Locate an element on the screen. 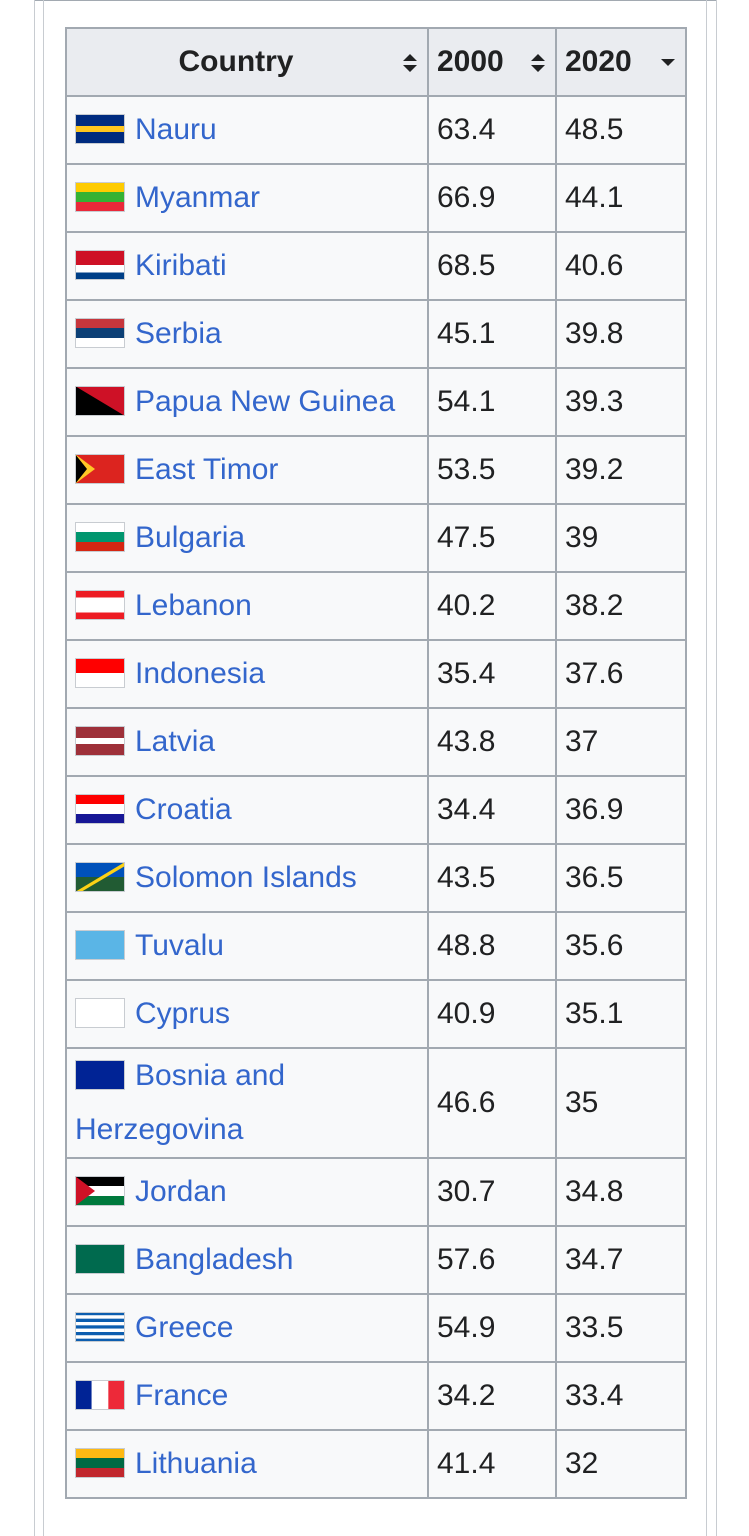  country-cell: Kiribati is located at coordinates (247, 266).